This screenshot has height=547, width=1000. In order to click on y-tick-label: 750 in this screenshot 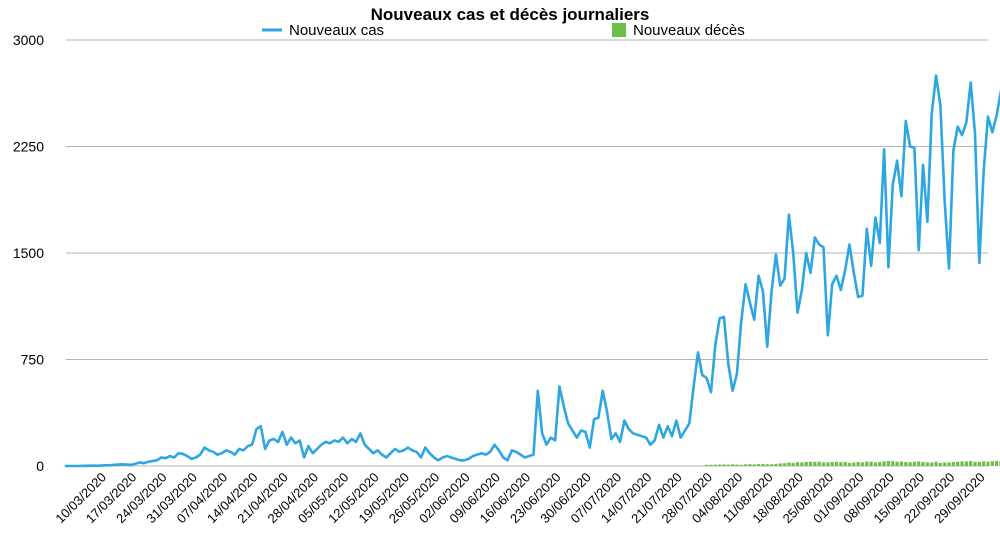, I will do `click(33, 360)`.